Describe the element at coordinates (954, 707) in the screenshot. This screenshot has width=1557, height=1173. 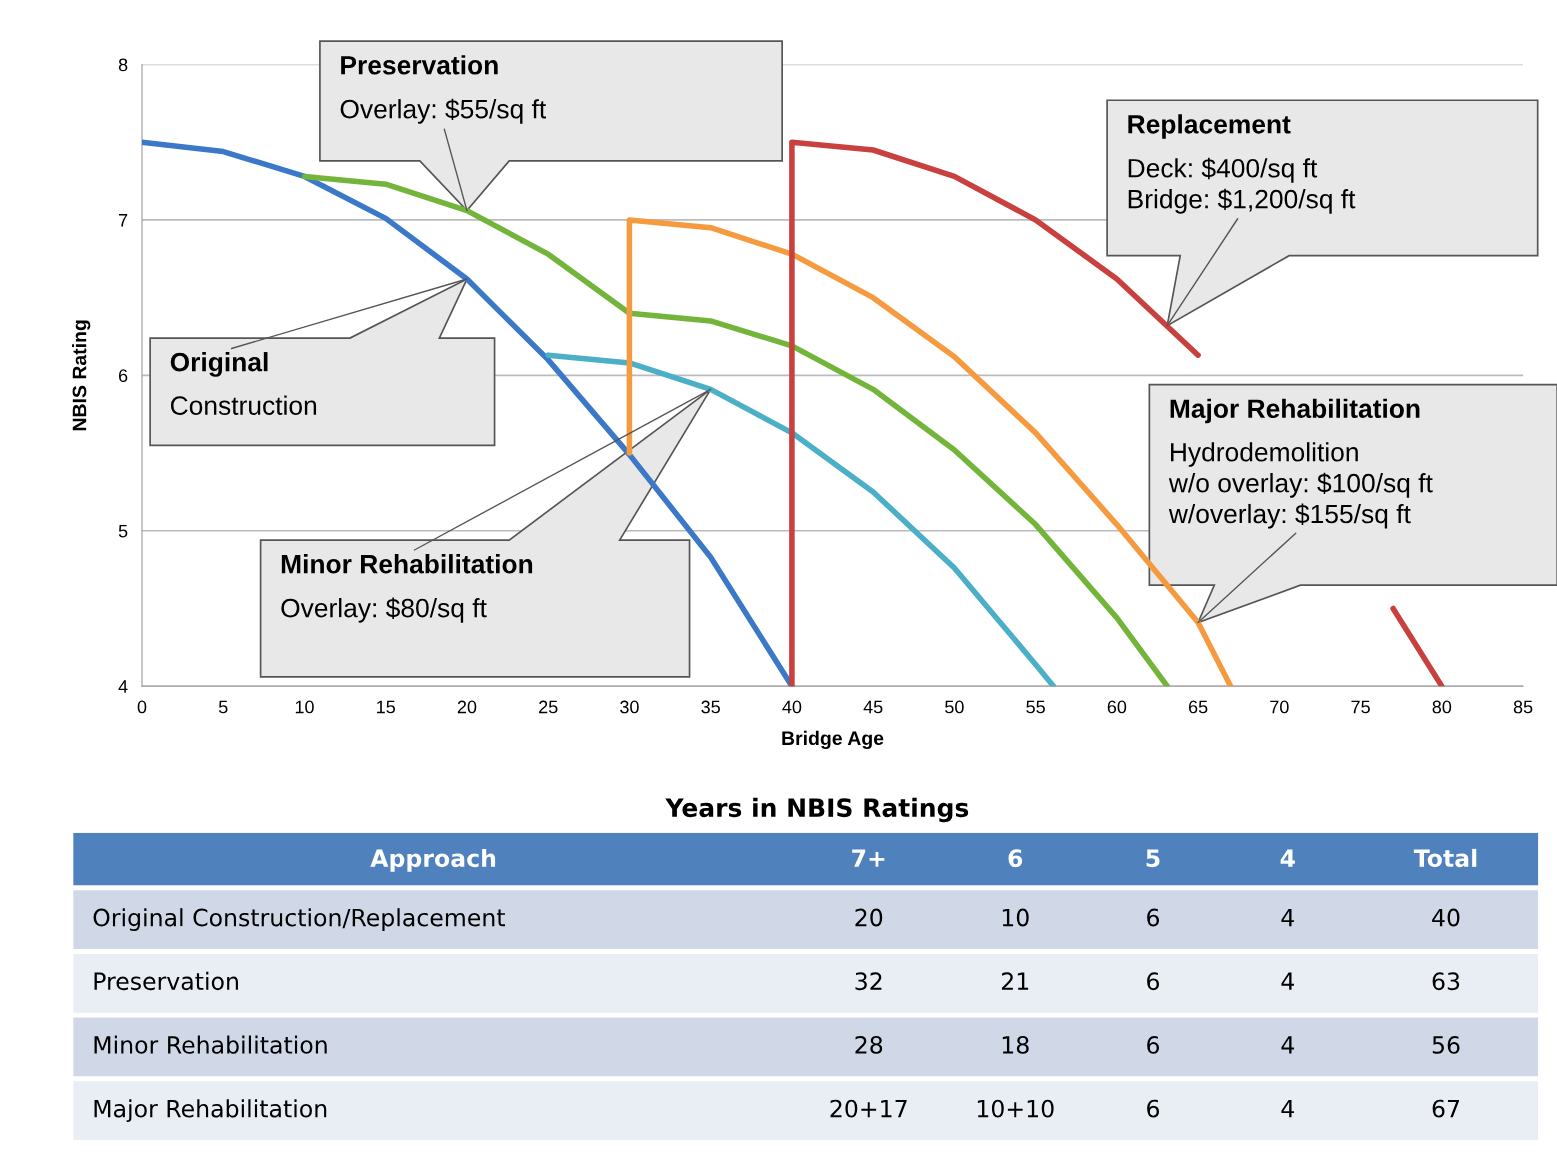
I see `x-tick-label: 50` at that location.